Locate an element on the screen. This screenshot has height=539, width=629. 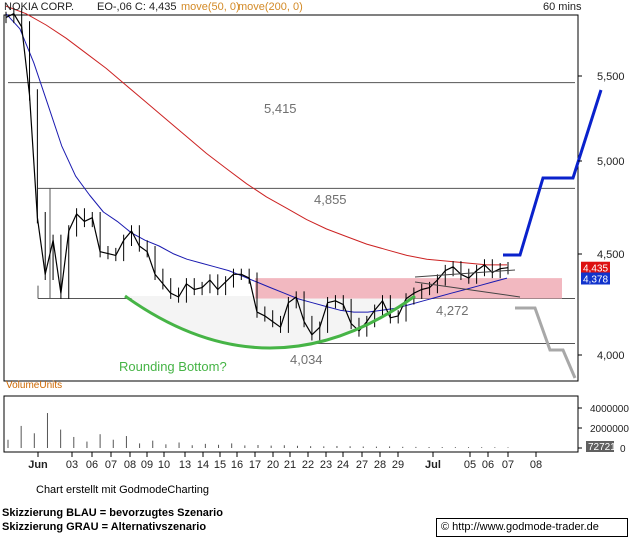
rounding-bottom-curve is located at coordinates (270, 322).